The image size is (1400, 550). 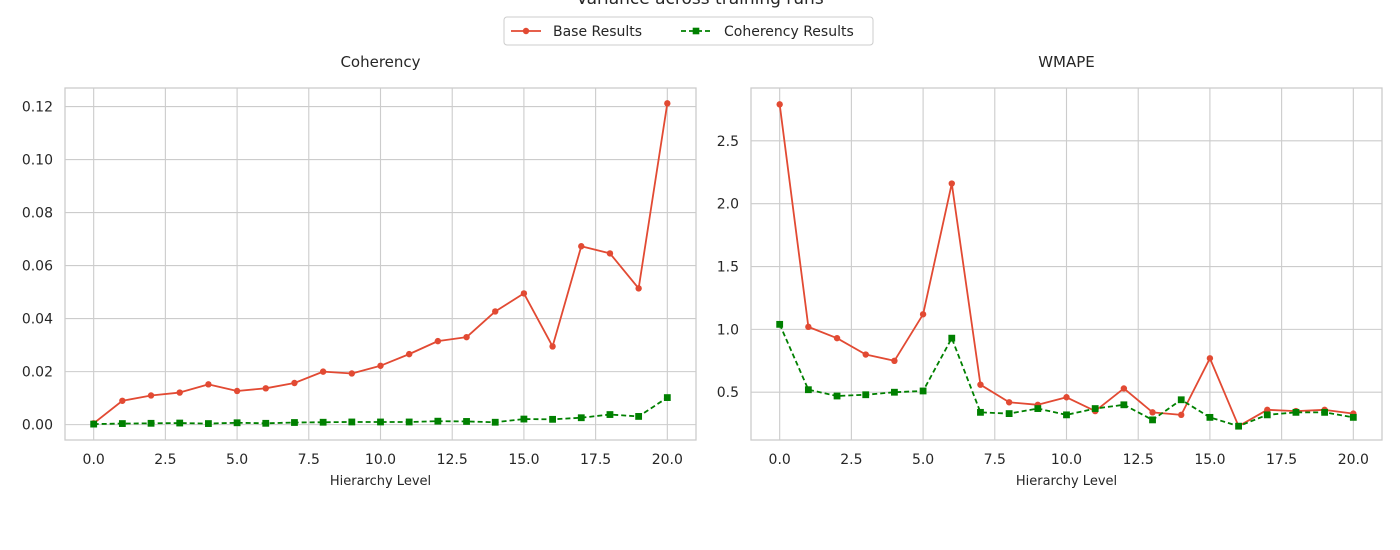 What do you see at coordinates (165, 460) in the screenshot?
I see `coherency-xtick-label: 2.5` at bounding box center [165, 460].